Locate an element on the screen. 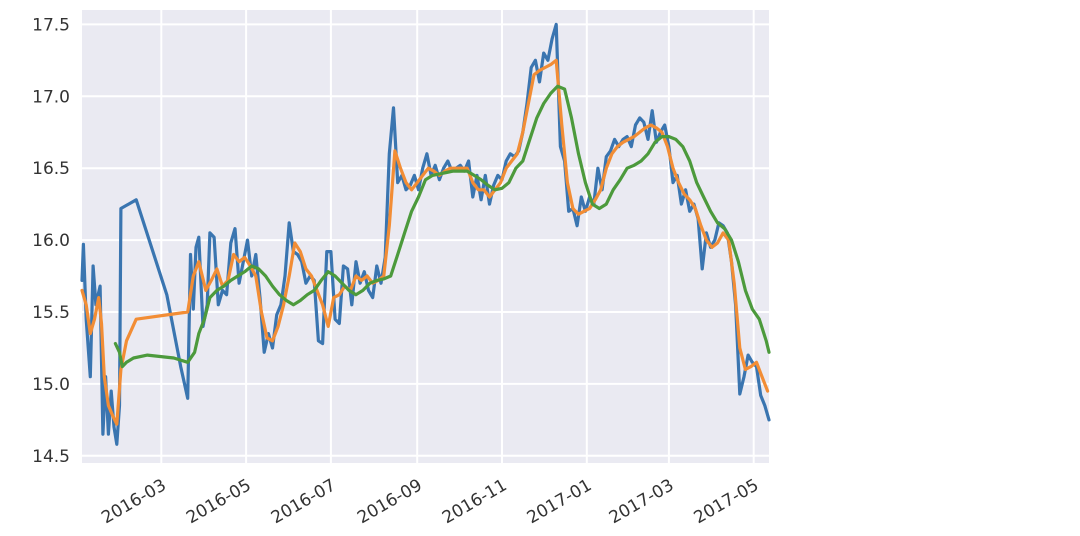  x-tick-label: 2016-11 is located at coordinates (475, 501).